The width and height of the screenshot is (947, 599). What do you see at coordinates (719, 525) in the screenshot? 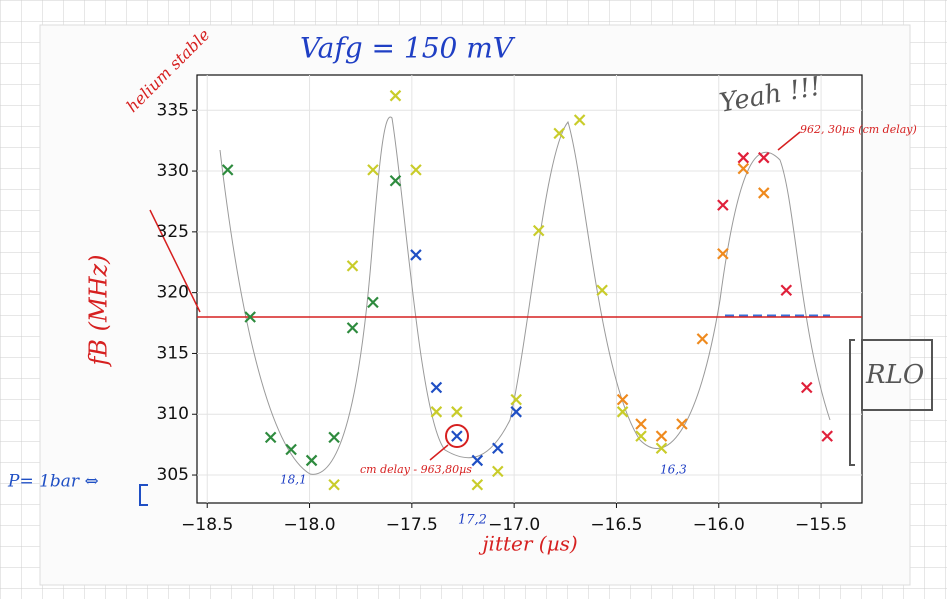
I see `x-tick-label: −16.0` at bounding box center [719, 525].